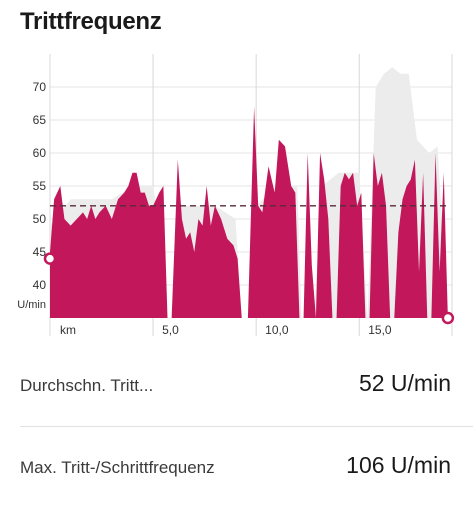  I want to click on stat-row-max-cadence: Max. Tritt-/Schrittfrequenz 106 U/min, so click(236, 468).